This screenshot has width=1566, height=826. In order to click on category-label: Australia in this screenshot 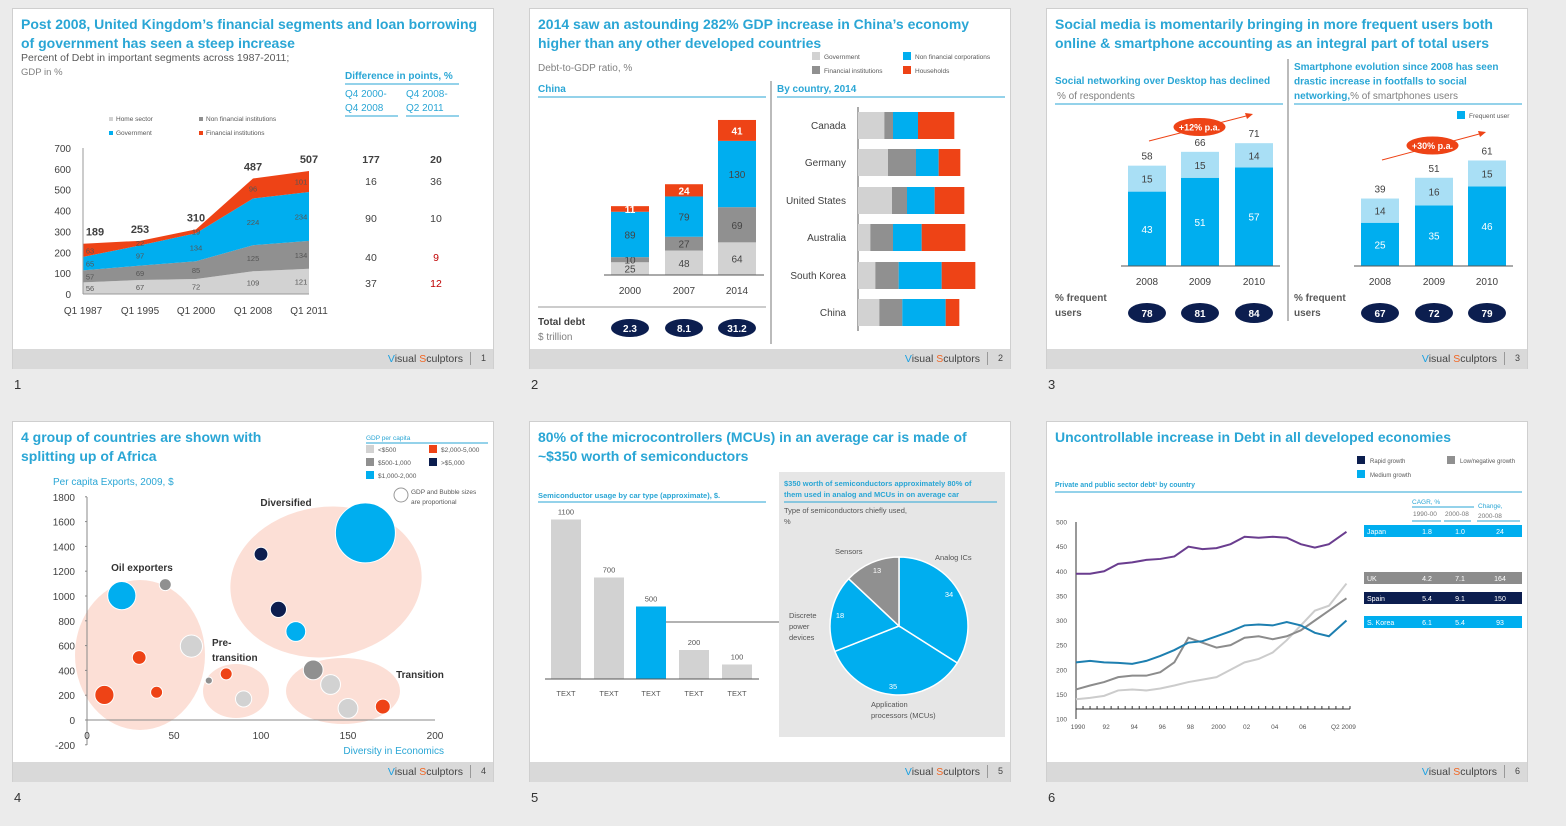, I will do `click(826, 238)`.